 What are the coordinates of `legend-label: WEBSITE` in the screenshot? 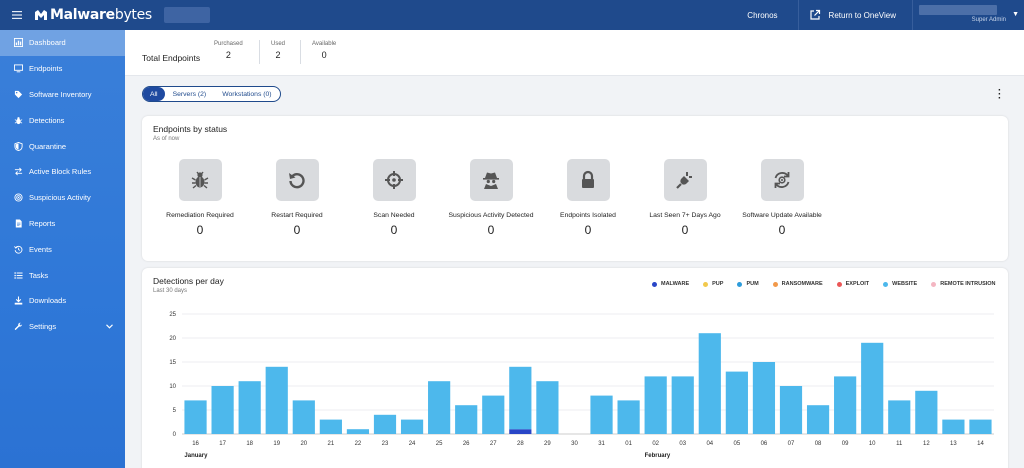 It's located at (905, 284).